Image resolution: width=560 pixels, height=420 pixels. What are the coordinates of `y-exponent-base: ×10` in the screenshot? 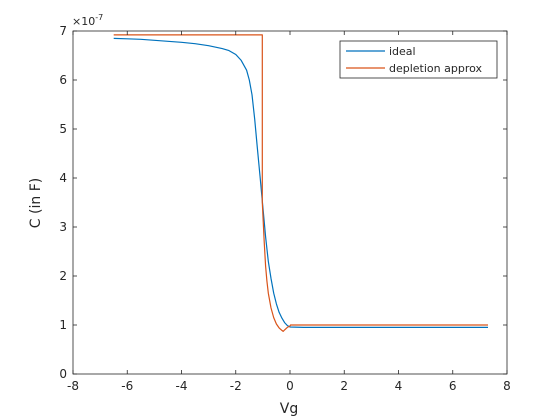 It's located at (83, 21).